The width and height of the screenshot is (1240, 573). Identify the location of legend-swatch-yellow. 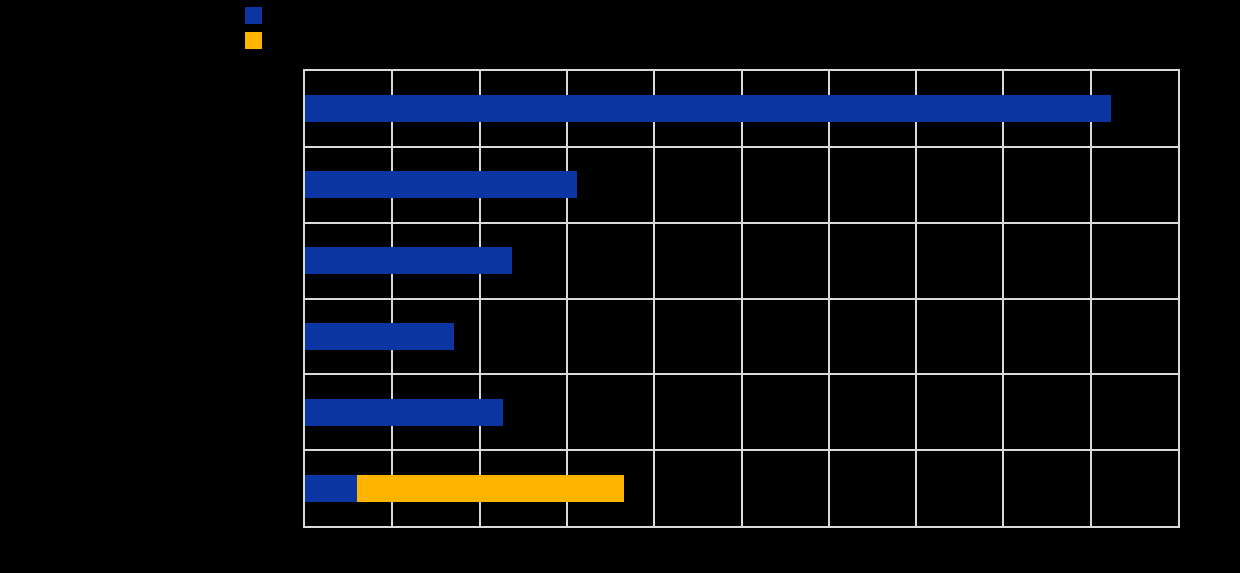
(253, 40).